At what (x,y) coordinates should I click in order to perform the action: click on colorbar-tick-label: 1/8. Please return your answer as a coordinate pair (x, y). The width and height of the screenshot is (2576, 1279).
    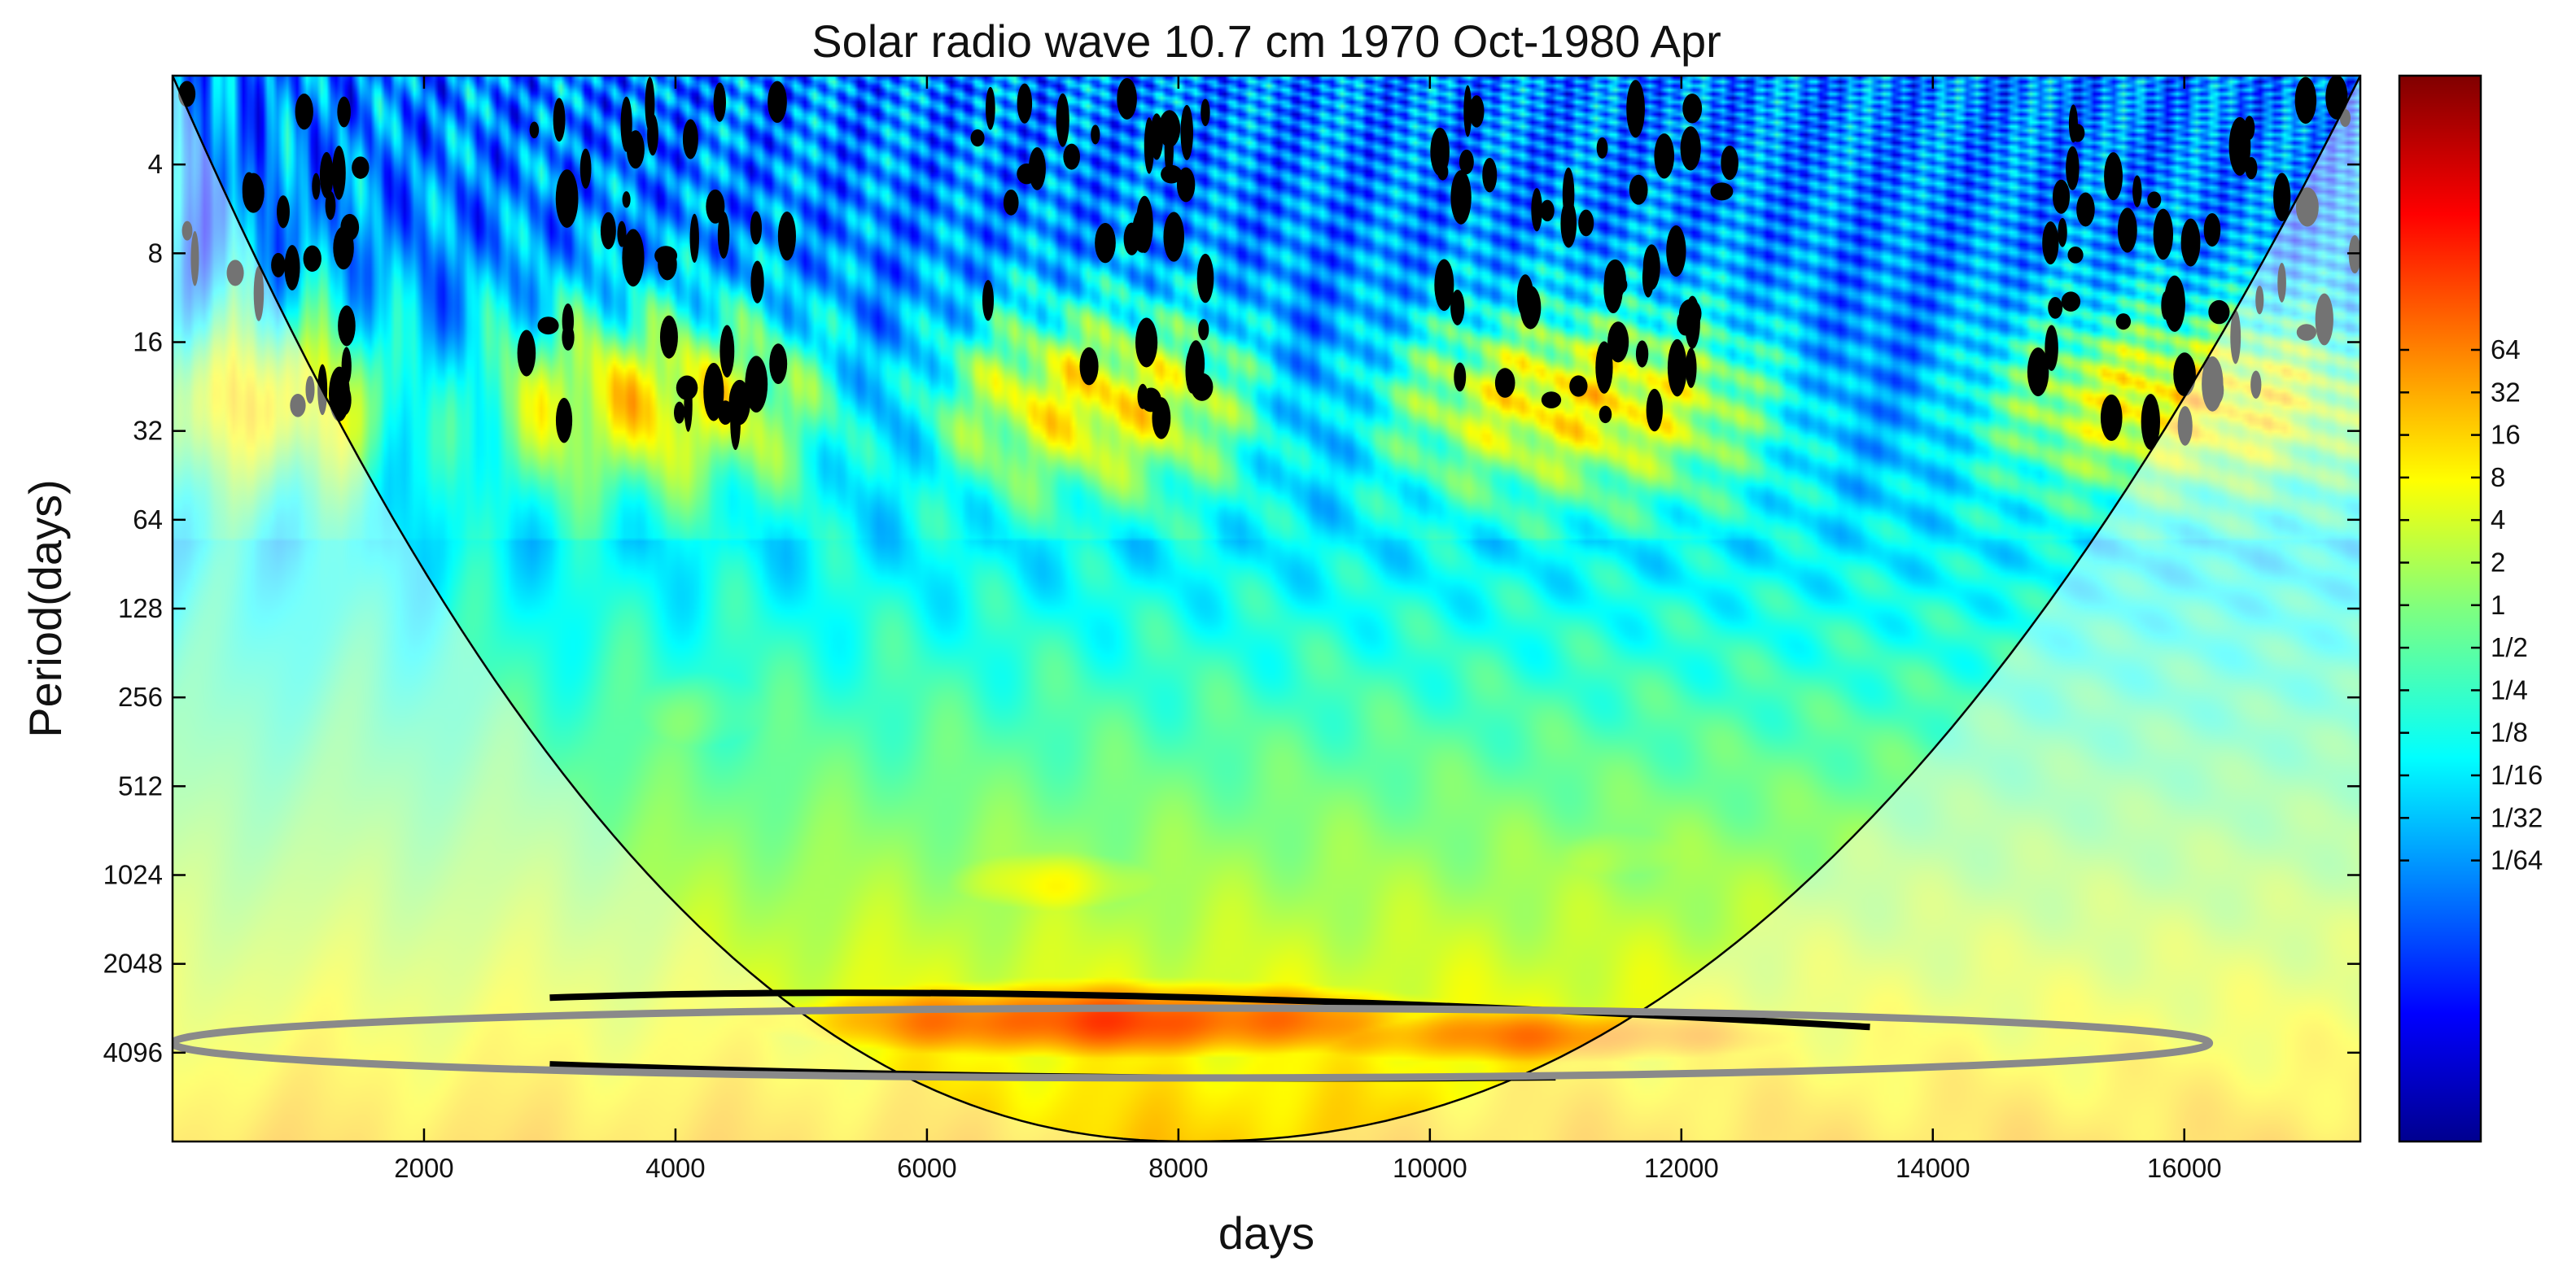
    Looking at the image, I should click on (2509, 733).